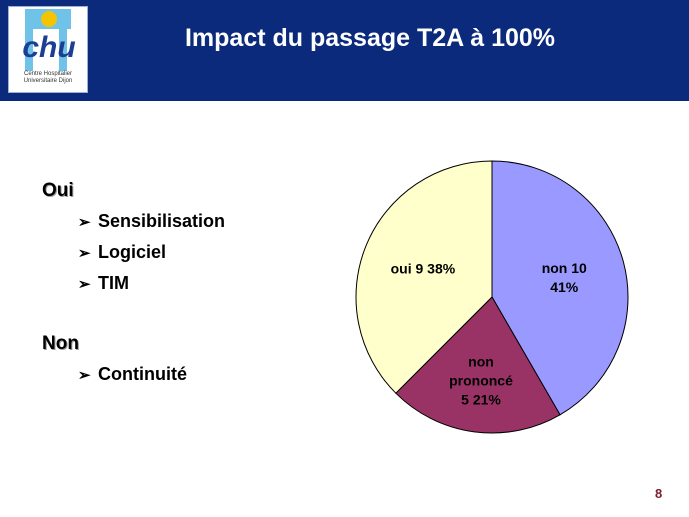  What do you see at coordinates (142, 374) in the screenshot?
I see `non-bullet-1-text: Continuité` at bounding box center [142, 374].